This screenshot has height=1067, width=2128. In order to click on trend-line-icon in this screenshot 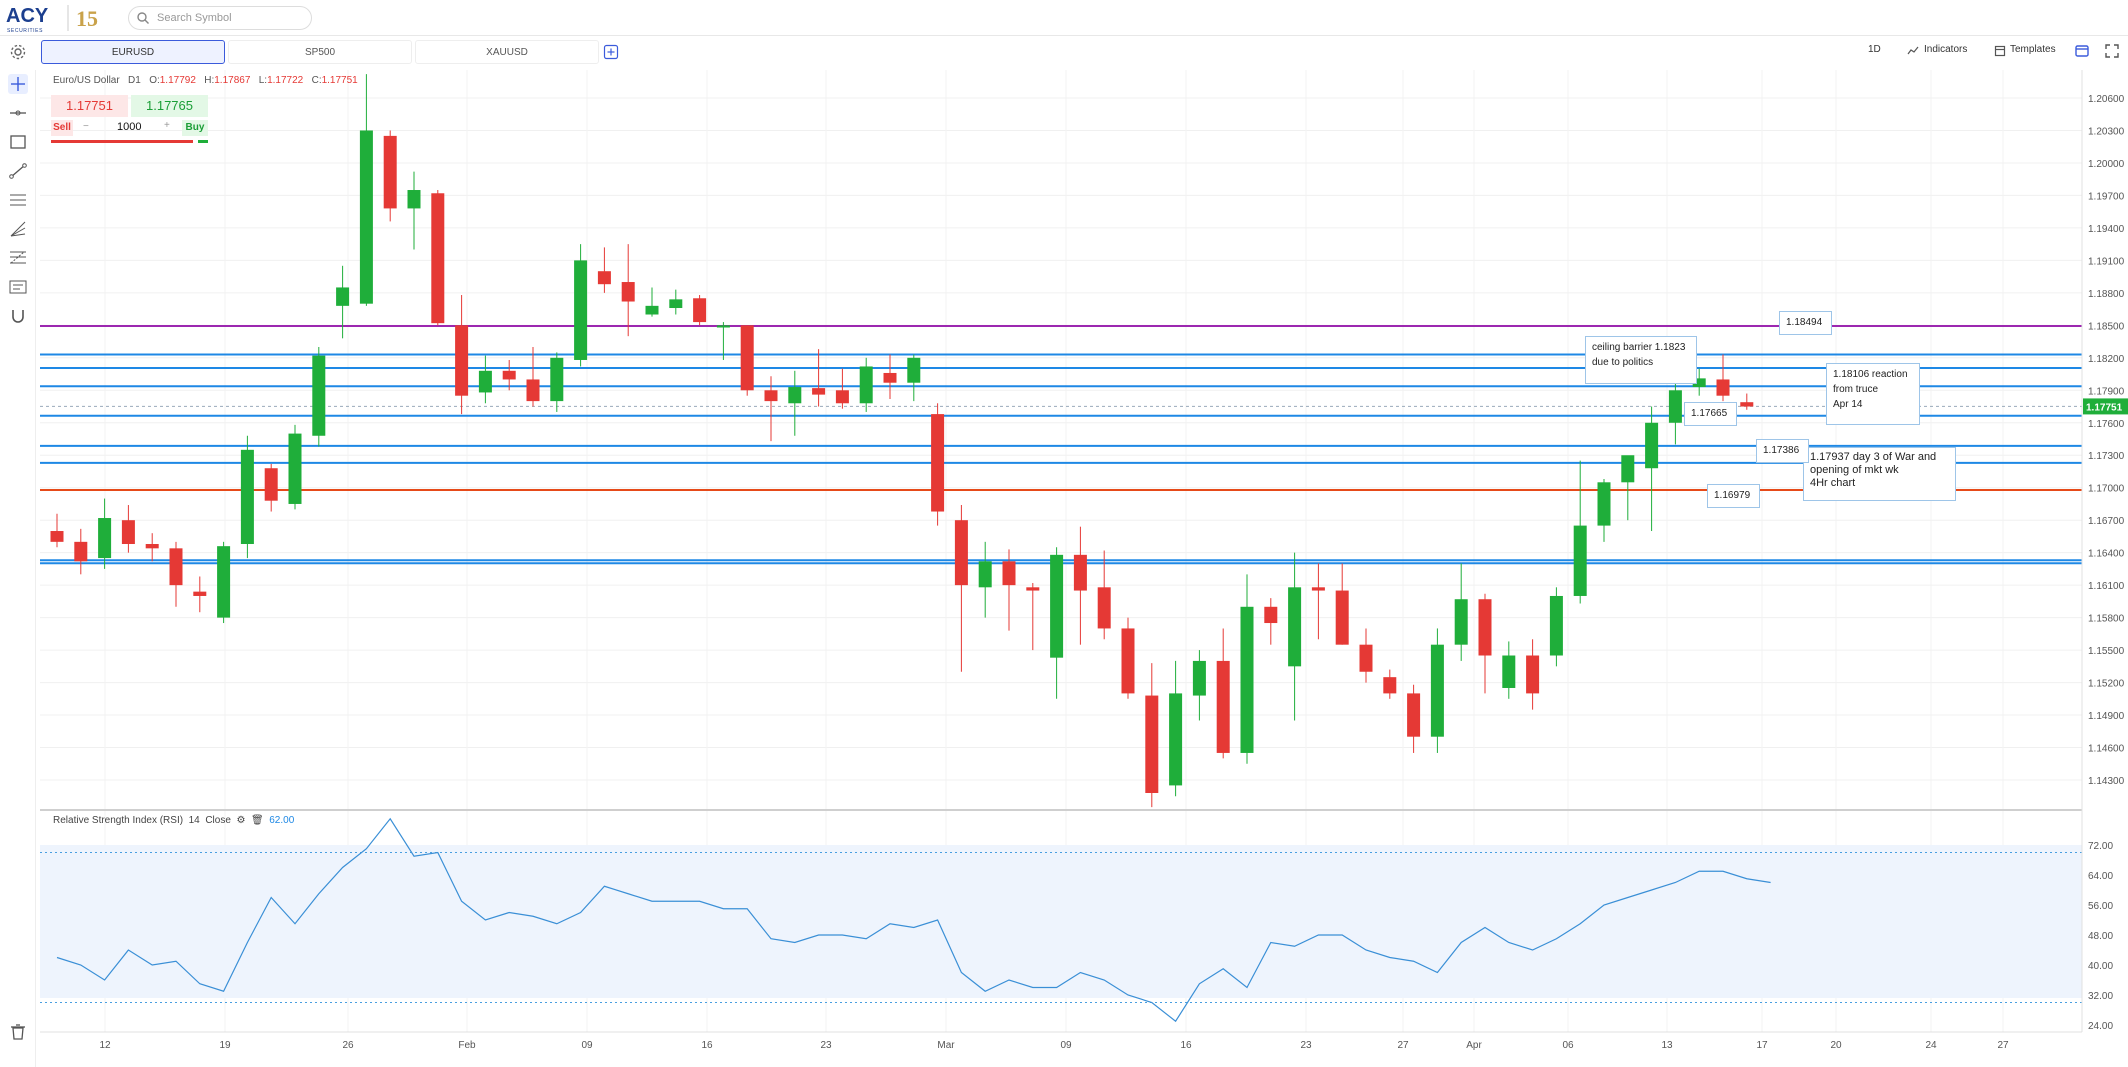, I will do `click(18, 171)`.